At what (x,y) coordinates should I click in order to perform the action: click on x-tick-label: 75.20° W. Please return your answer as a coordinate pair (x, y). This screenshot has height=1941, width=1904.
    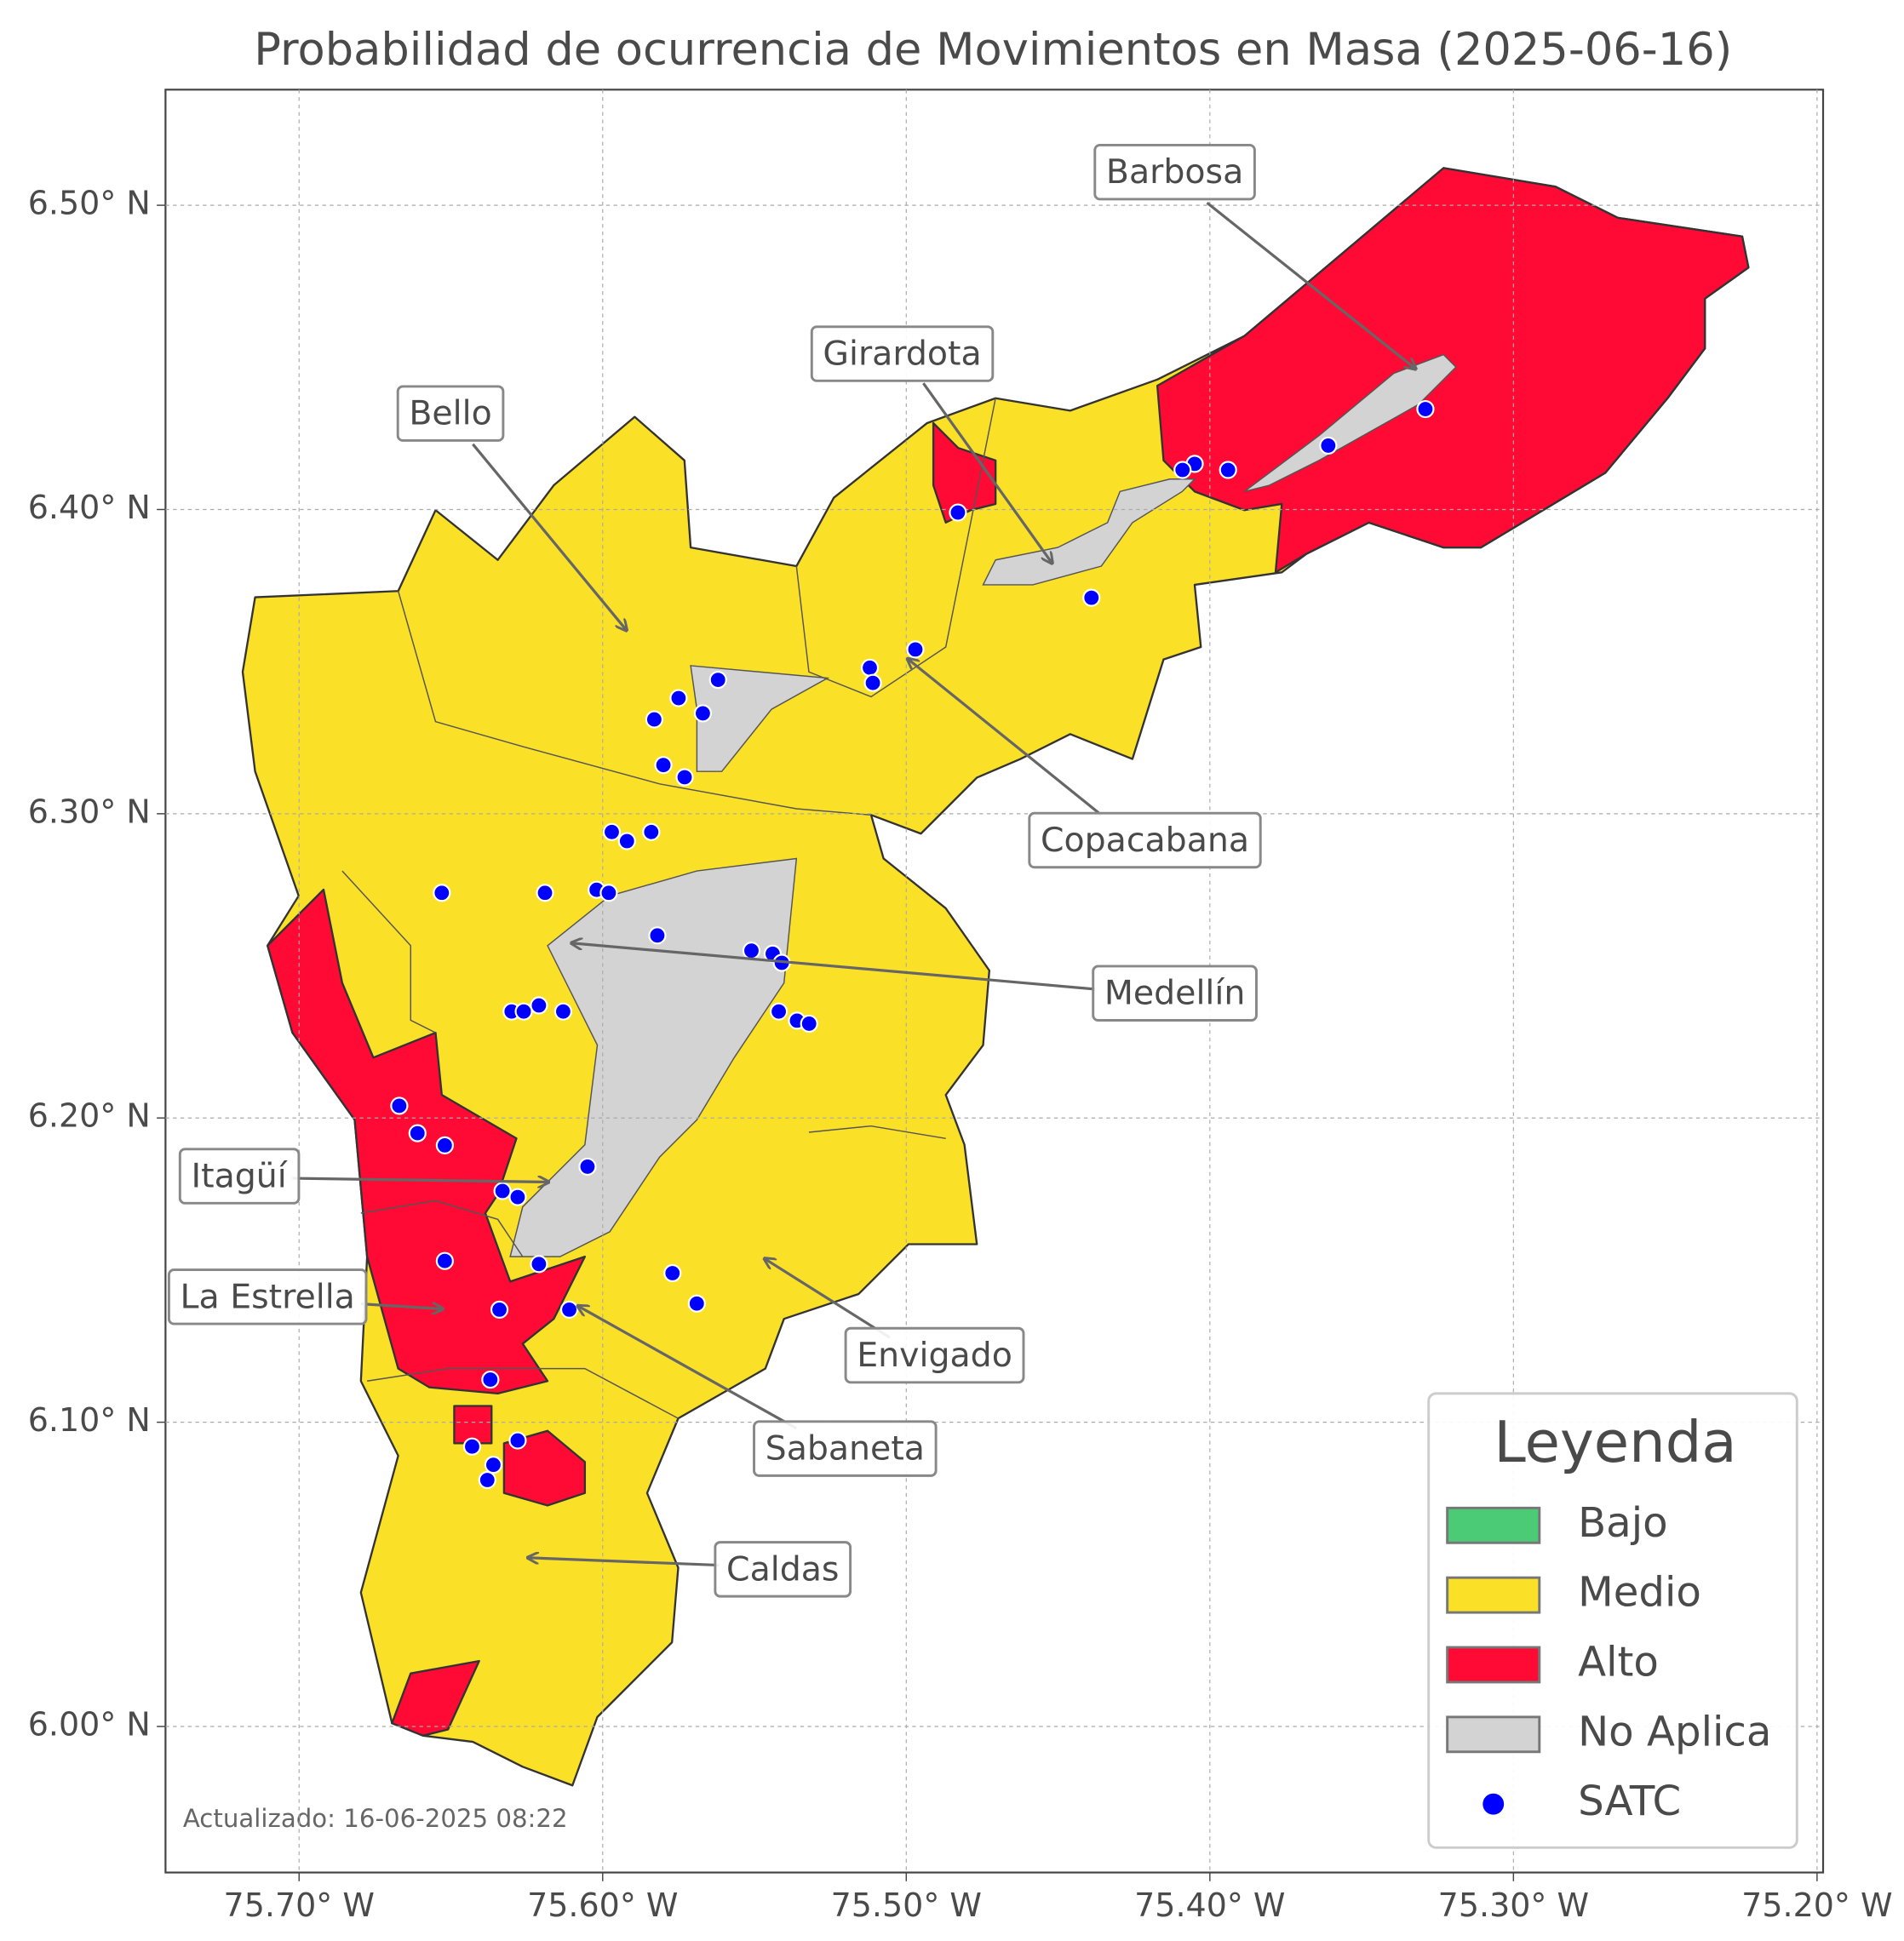
    Looking at the image, I should click on (1816, 1906).